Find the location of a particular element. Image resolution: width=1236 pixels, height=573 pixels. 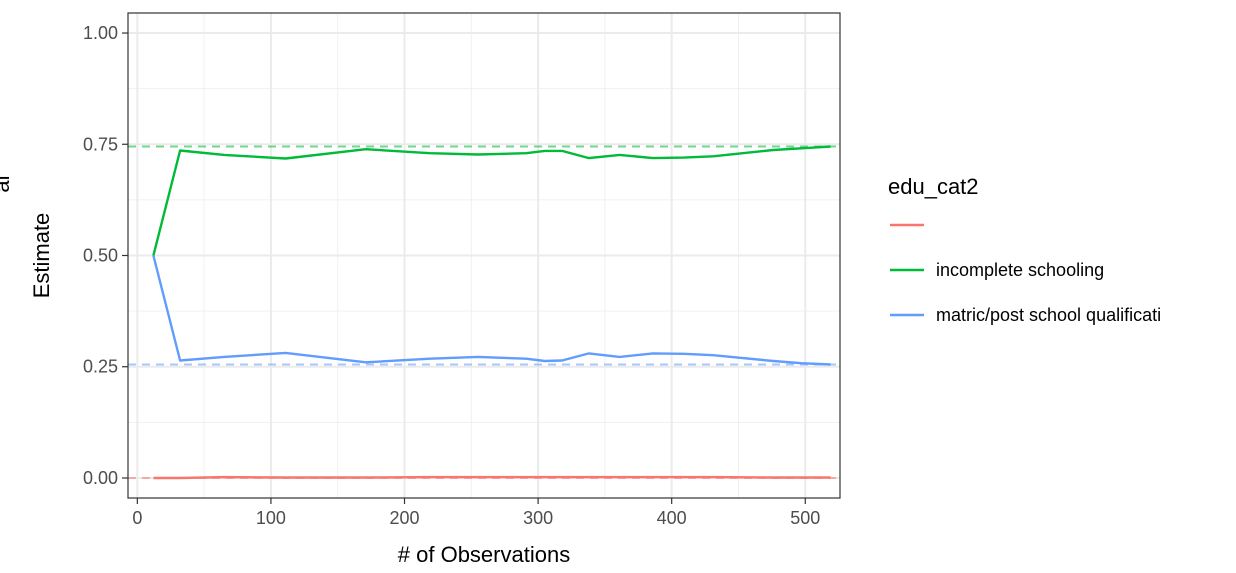

x-axis-ticks: 0 100 200 300 400 500 is located at coordinates (476, 513).